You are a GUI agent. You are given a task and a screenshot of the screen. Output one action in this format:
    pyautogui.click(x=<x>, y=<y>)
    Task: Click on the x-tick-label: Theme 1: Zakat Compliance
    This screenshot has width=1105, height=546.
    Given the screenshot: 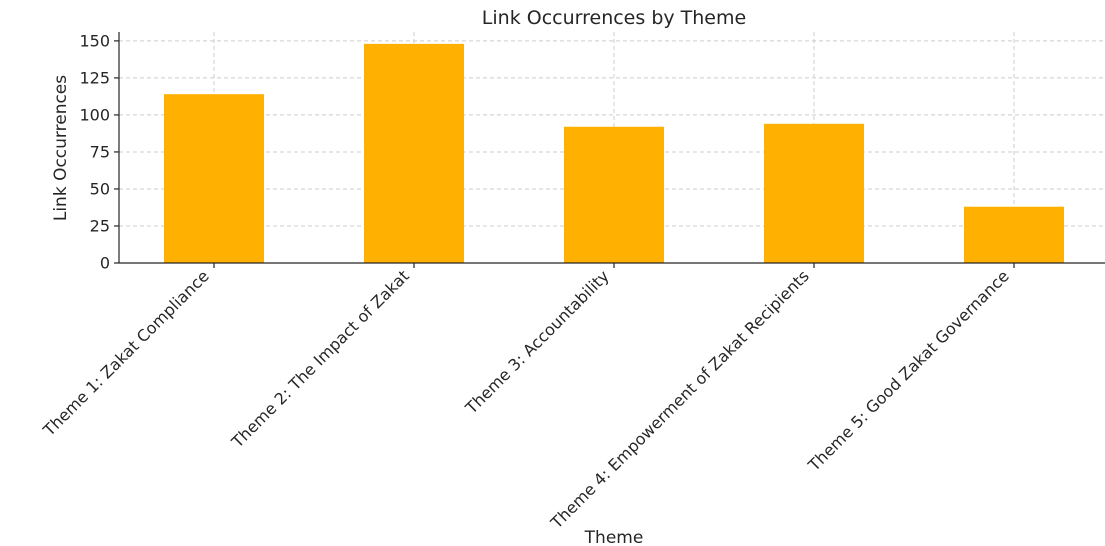 What is the action you would take?
    pyautogui.click(x=126, y=353)
    